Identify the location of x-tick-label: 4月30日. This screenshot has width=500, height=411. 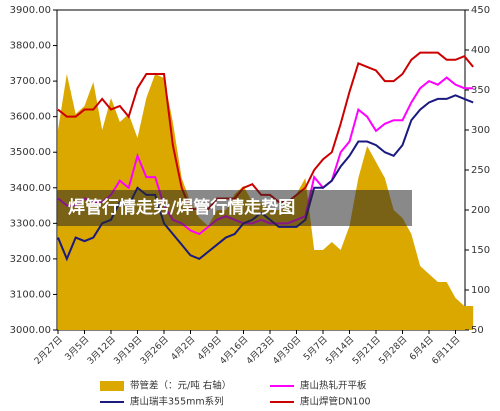
(287, 350).